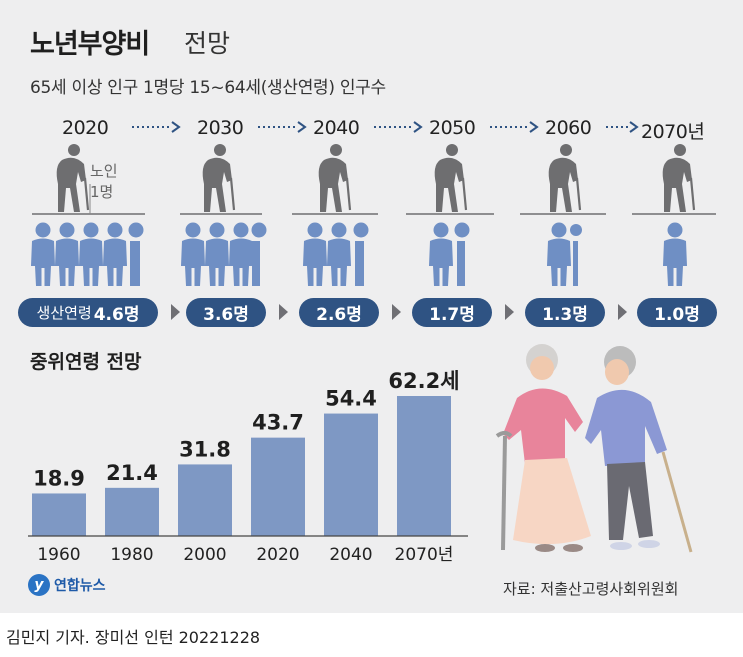 This screenshot has height=657, width=743. I want to click on figure-group-2070, so click(674, 214).